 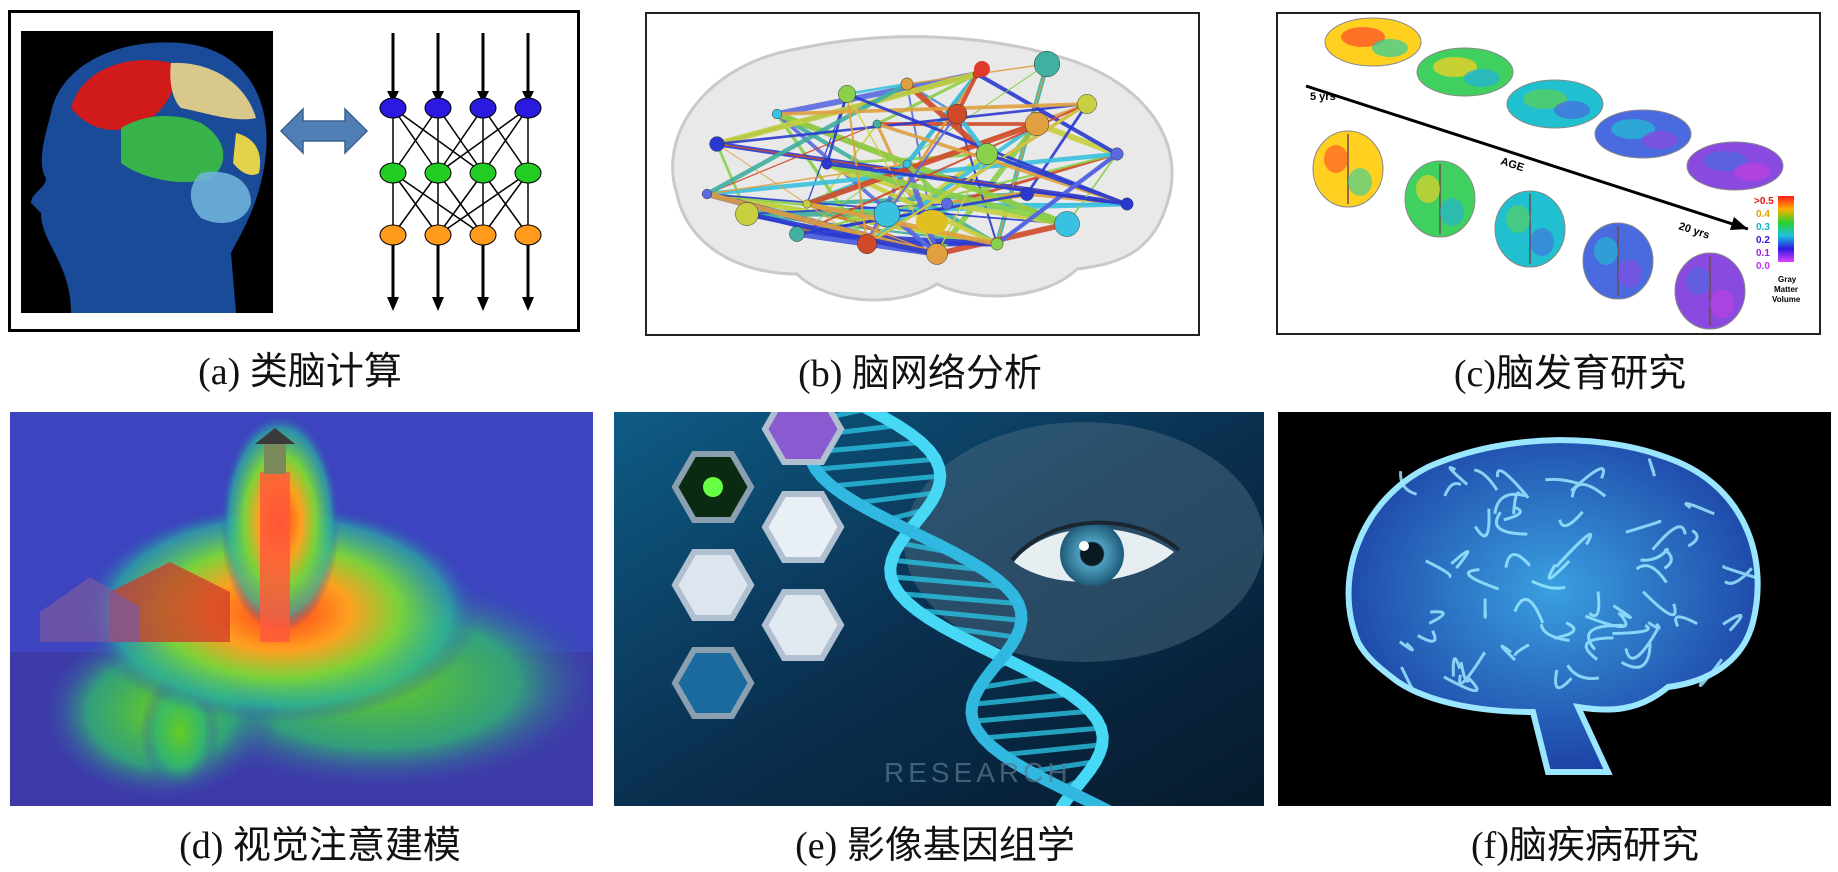 What do you see at coordinates (1585, 846) in the screenshot?
I see `caption-f: (f)脑疾病研究` at bounding box center [1585, 846].